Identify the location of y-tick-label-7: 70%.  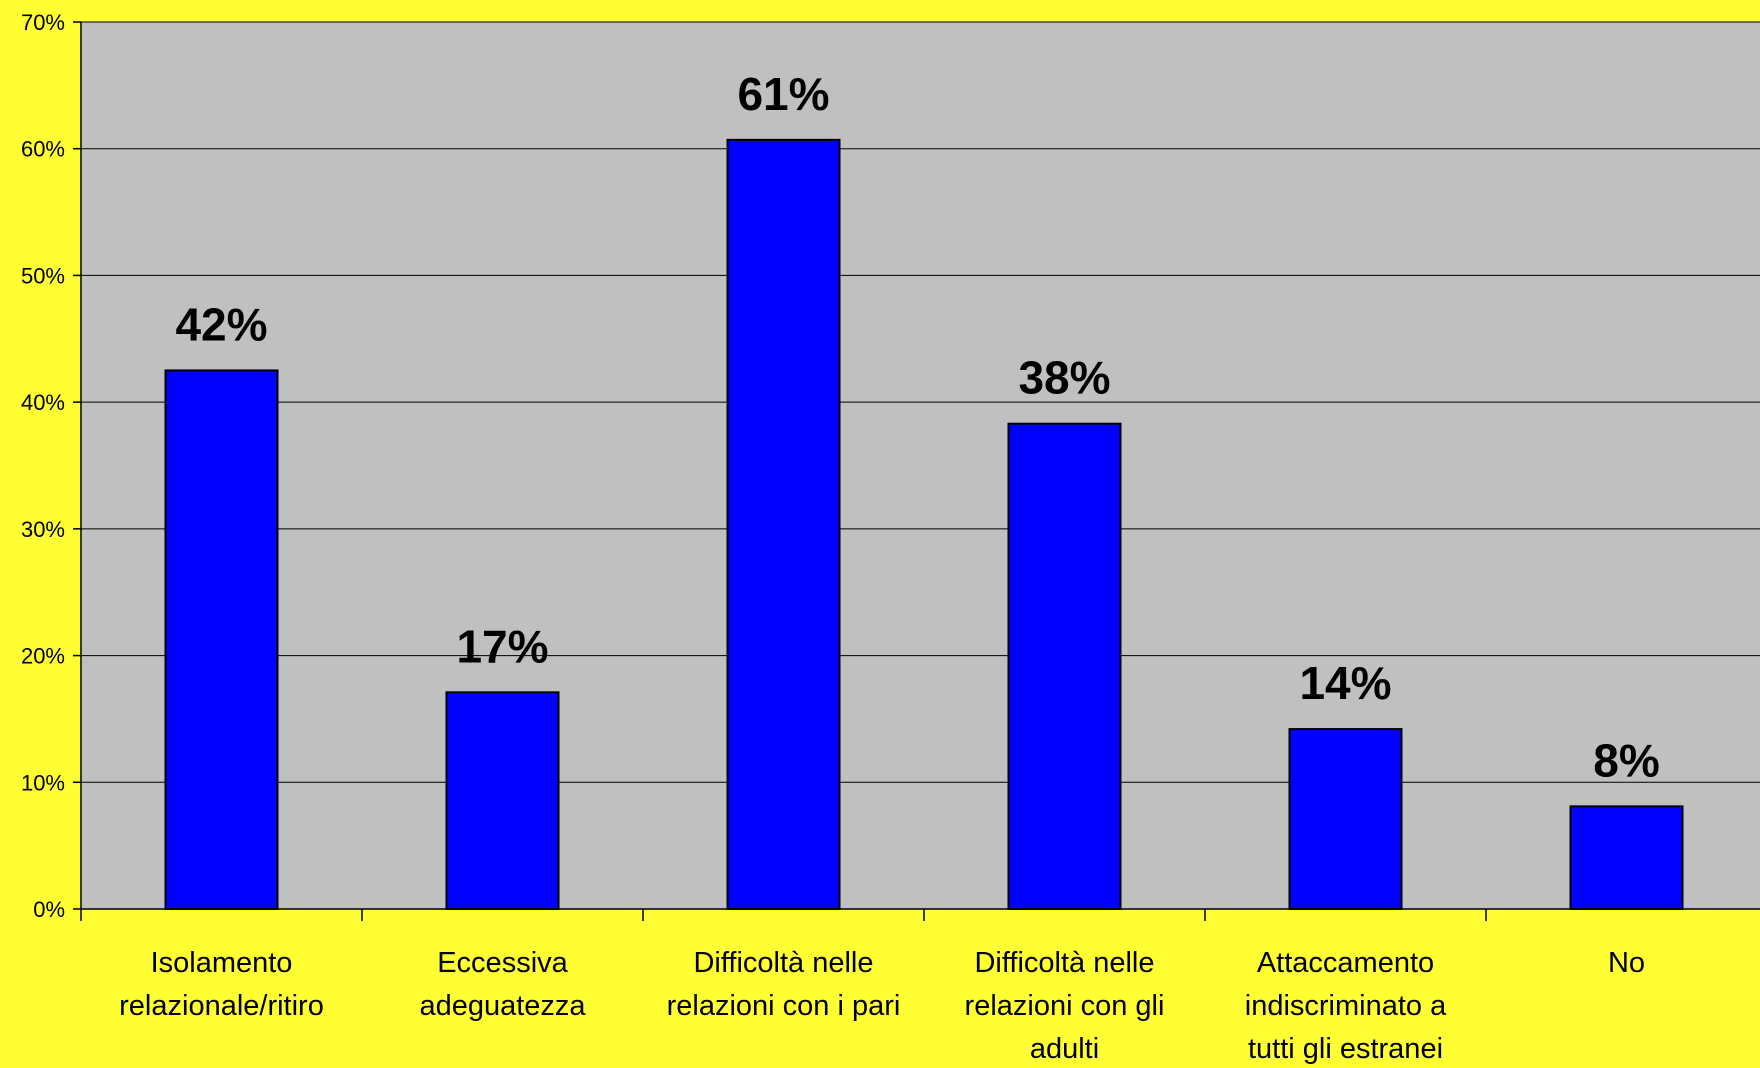
(43, 22).